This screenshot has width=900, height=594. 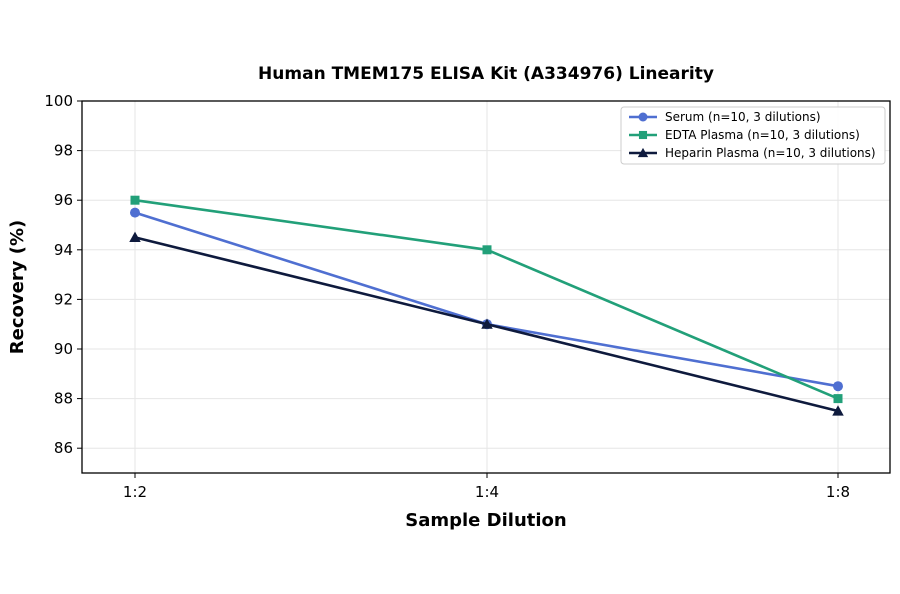 I want to click on y-axis-label: Recovery (%), so click(x=17, y=287).